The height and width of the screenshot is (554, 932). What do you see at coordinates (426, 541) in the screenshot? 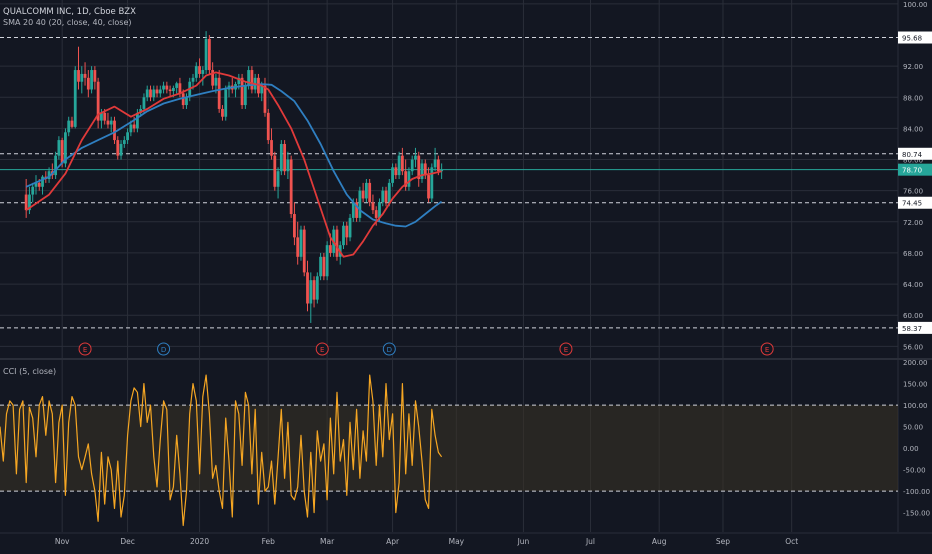
I see `time-axis: Nov Dec 2020 Feb Mar Apr May Jun Jul Aug Sep Oct` at bounding box center [426, 541].